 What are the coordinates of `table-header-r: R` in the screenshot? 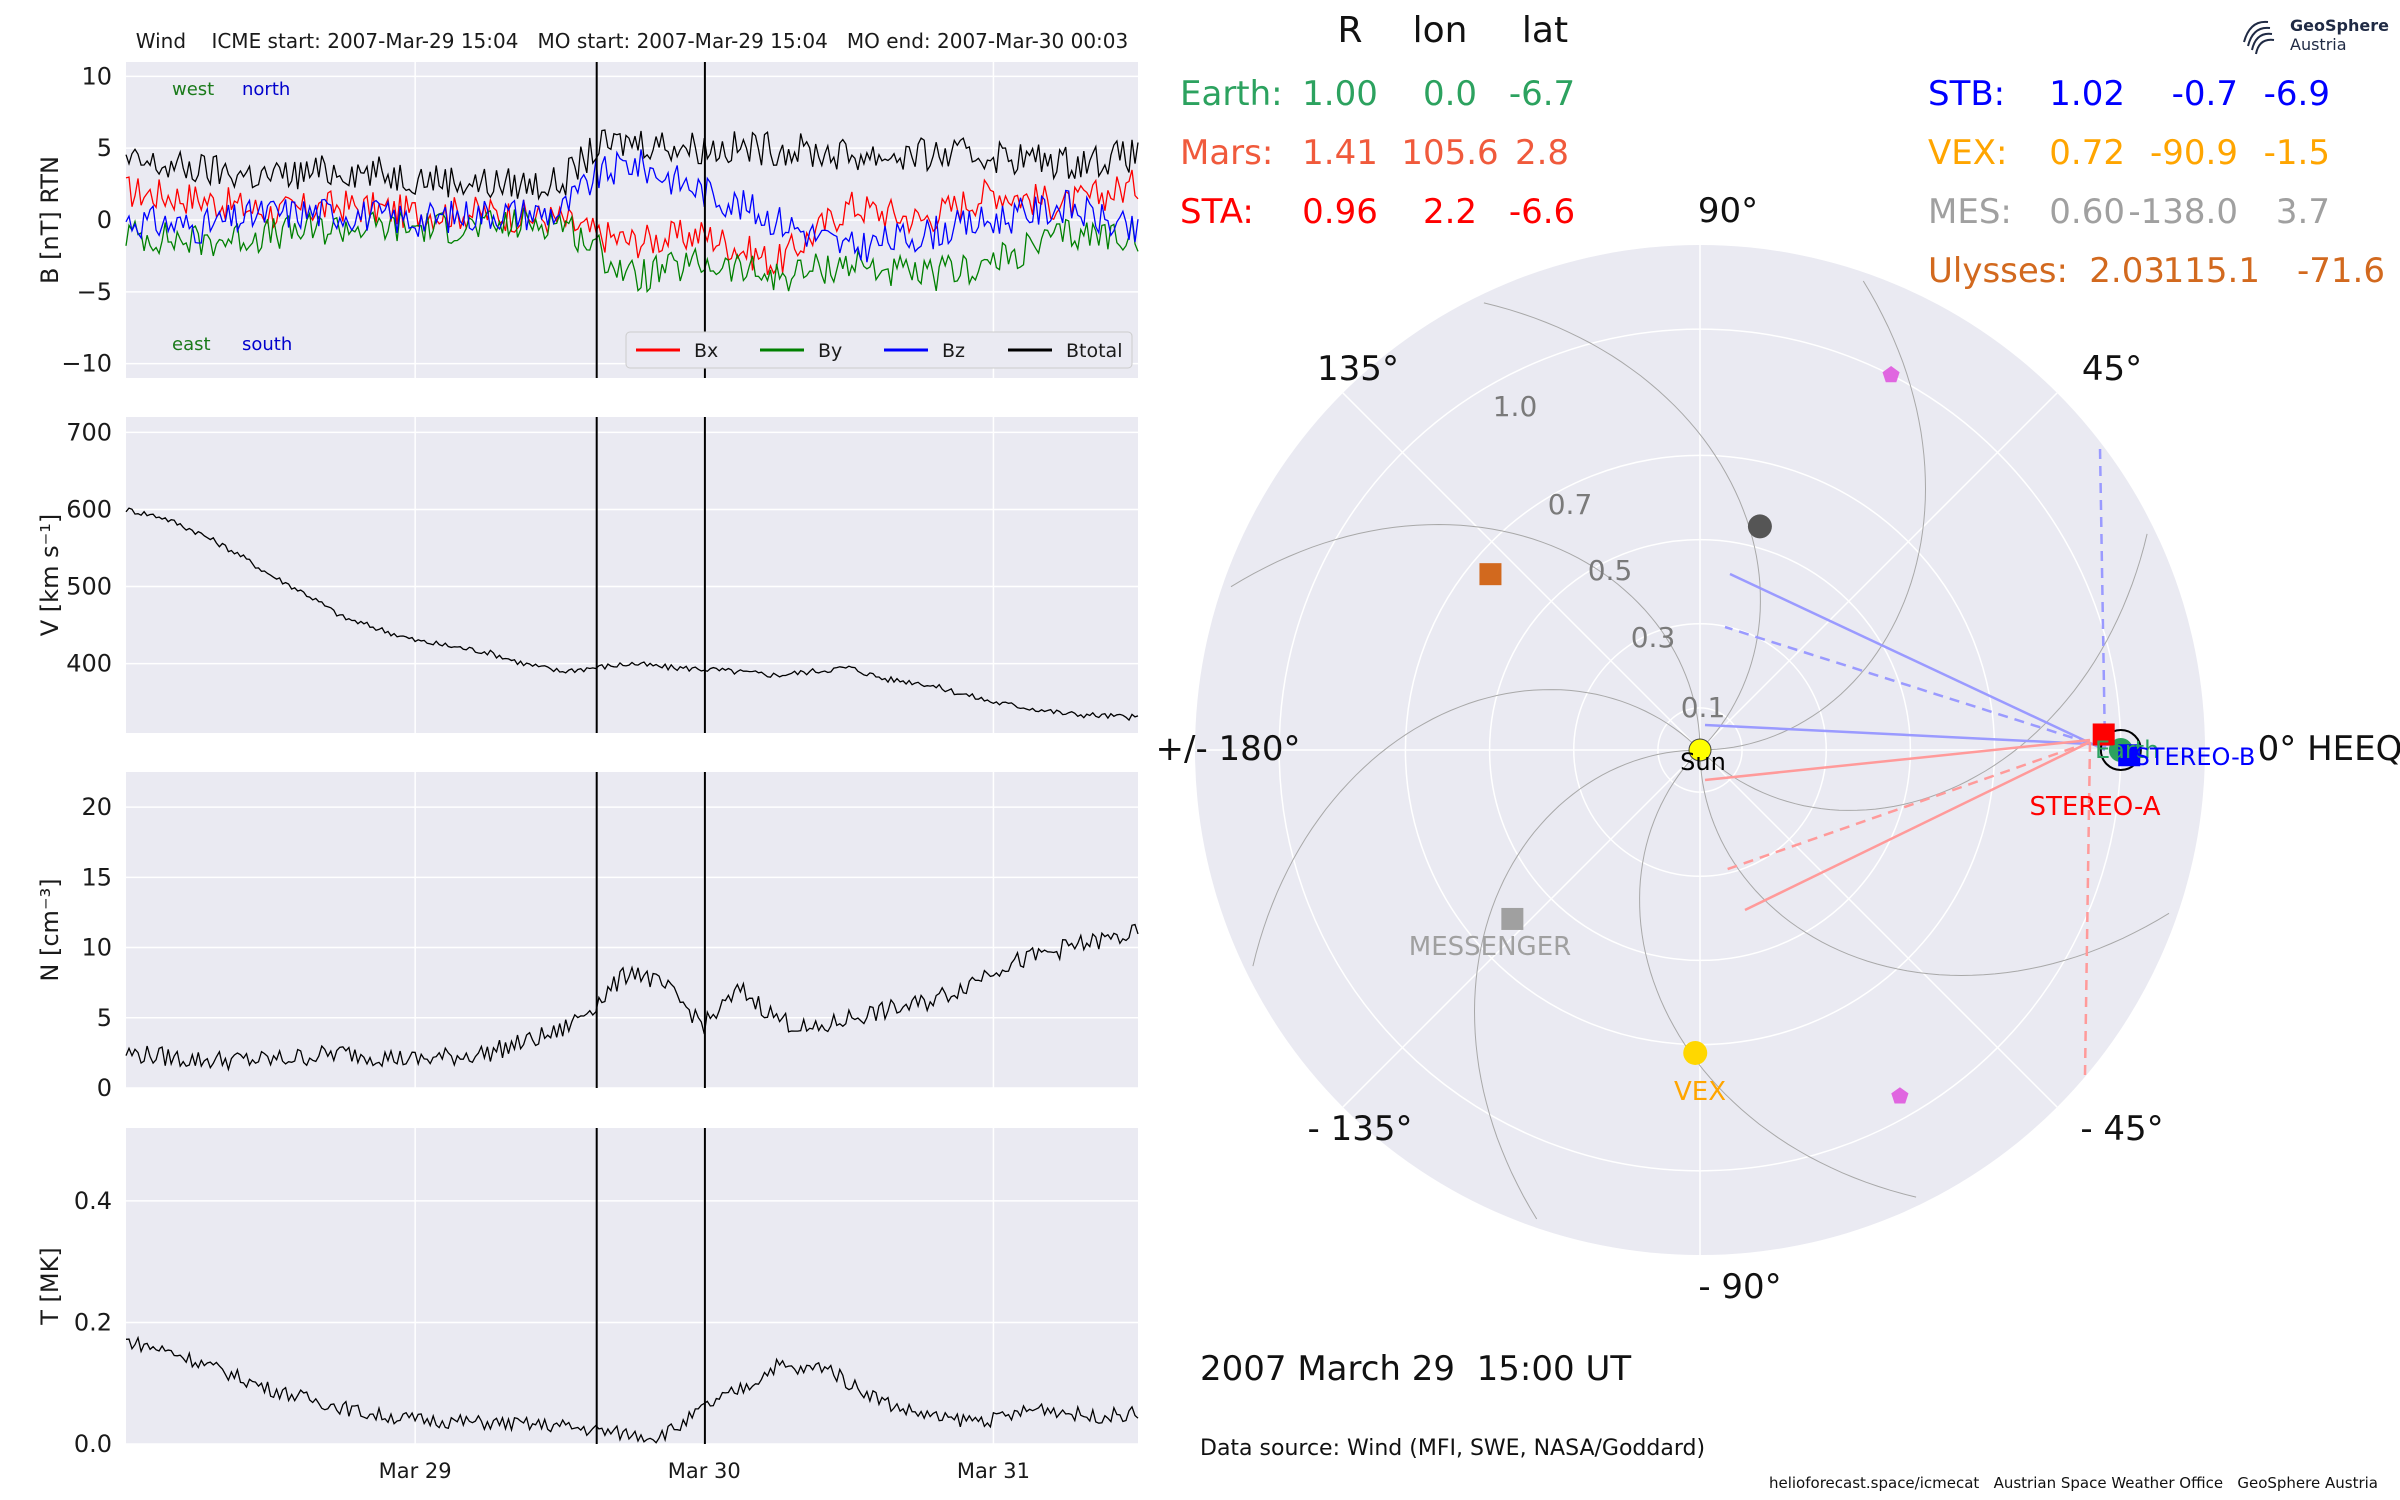 It's located at (1349, 30).